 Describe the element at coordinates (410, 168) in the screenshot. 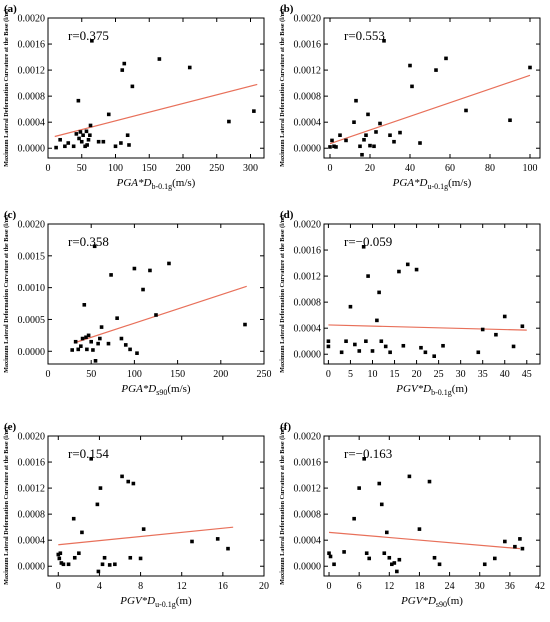

I see `x-tick-label: 40` at that location.